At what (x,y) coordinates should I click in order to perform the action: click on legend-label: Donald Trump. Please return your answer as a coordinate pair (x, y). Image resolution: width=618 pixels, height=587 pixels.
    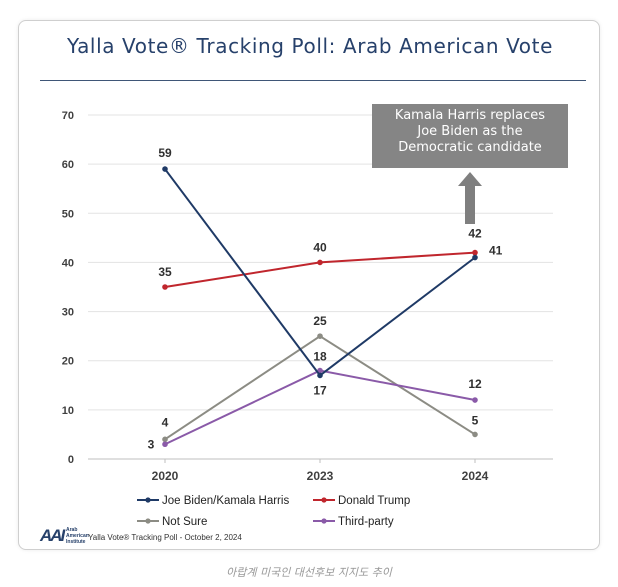
    Looking at the image, I should click on (374, 501).